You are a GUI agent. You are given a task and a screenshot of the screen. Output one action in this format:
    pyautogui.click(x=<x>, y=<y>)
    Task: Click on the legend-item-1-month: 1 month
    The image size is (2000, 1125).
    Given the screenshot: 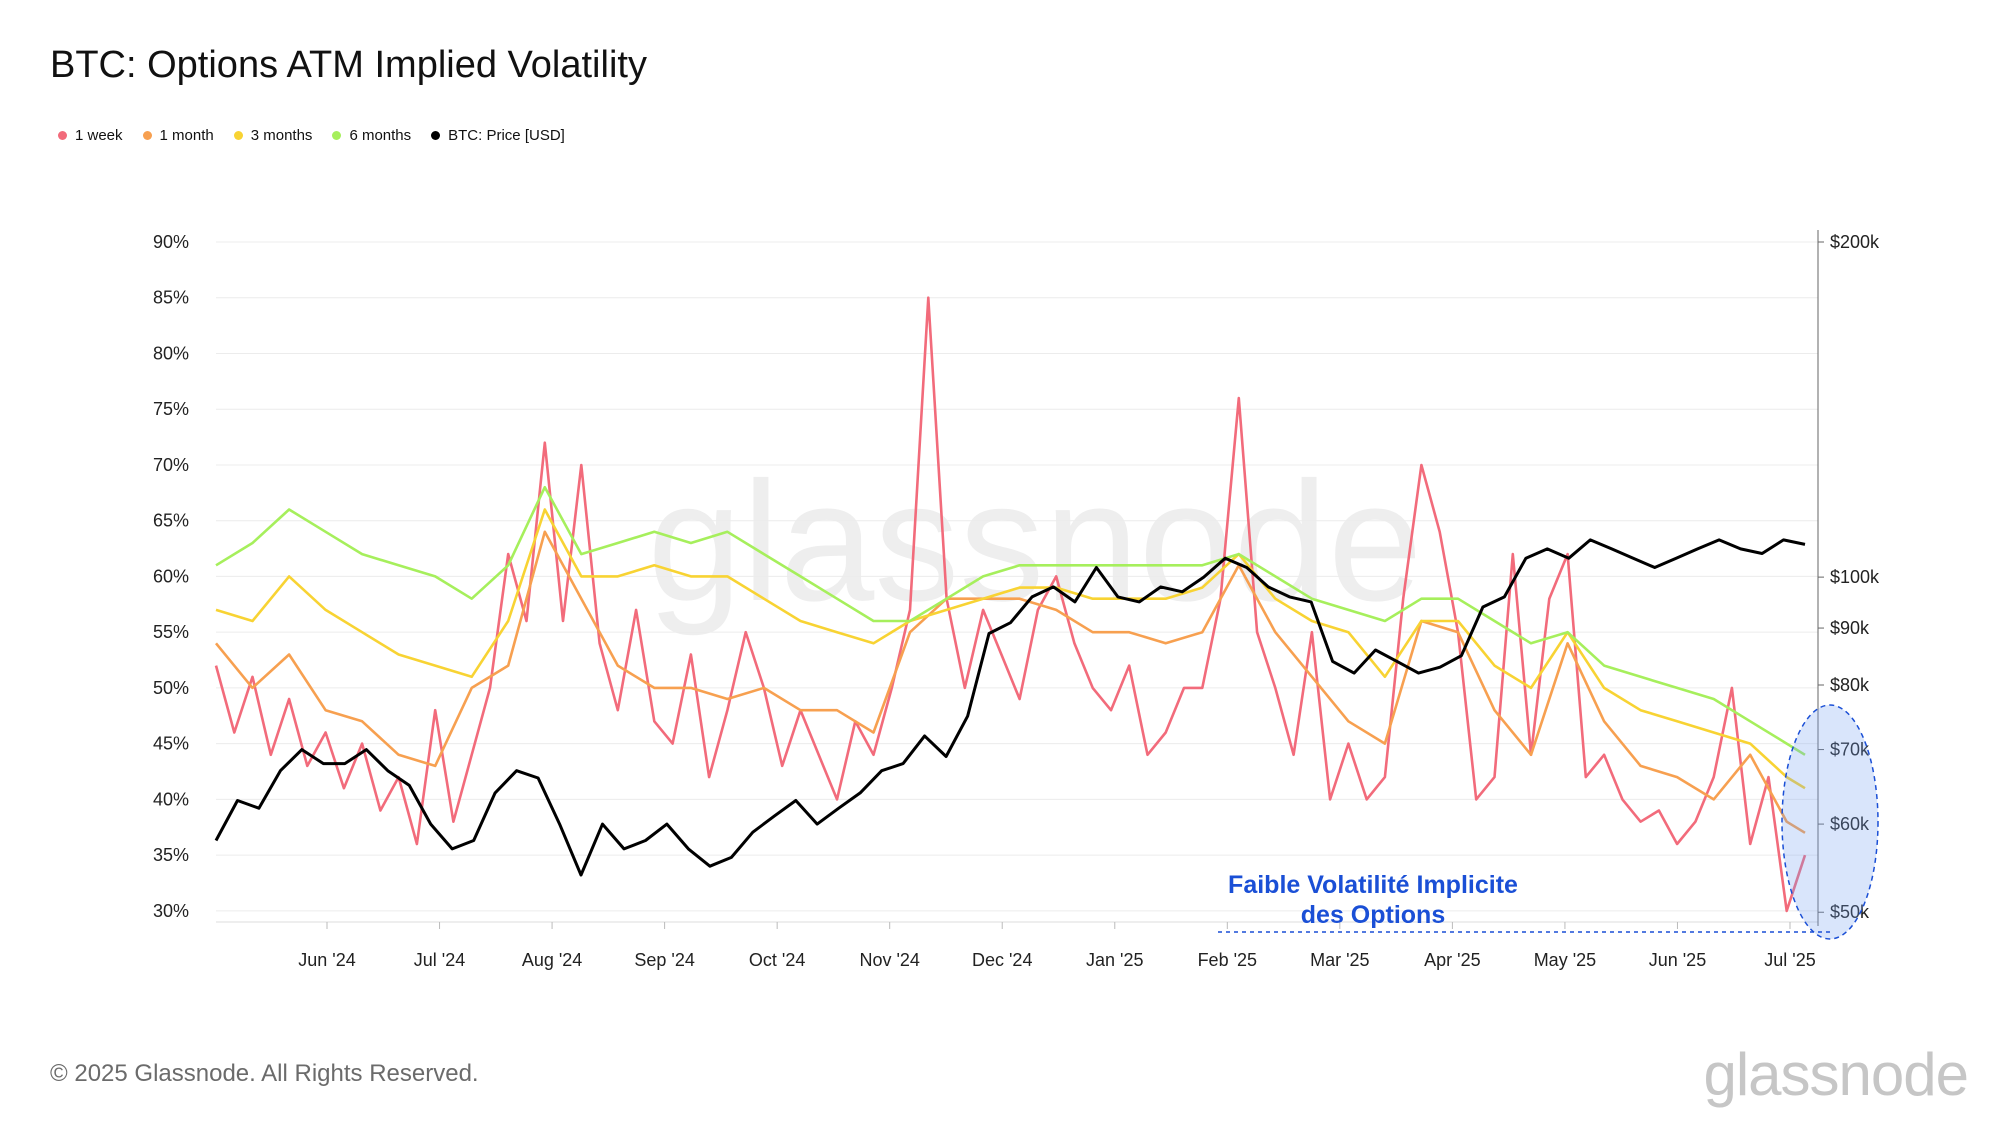 What is the action you would take?
    pyautogui.click(x=178, y=135)
    